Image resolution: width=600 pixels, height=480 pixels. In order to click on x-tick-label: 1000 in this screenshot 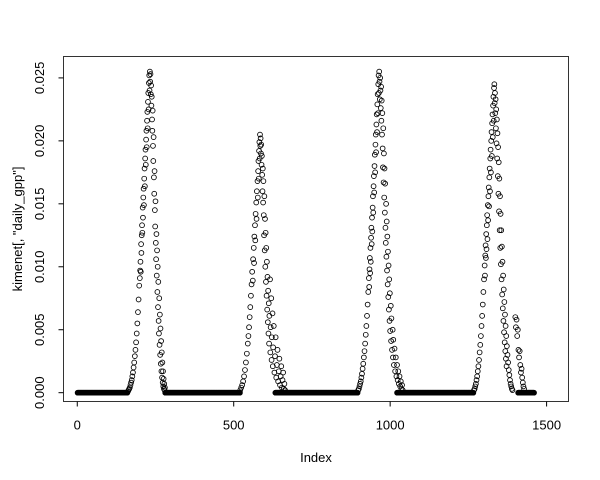, I will do `click(390, 425)`.